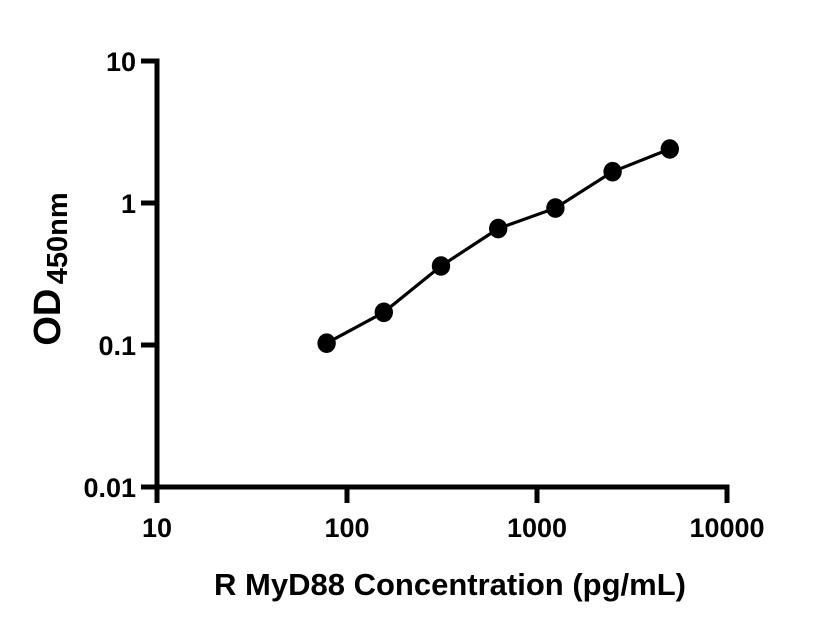 This screenshot has height=640, width=816. Describe the element at coordinates (537, 528) in the screenshot. I see `x-tick-label: 1000` at that location.